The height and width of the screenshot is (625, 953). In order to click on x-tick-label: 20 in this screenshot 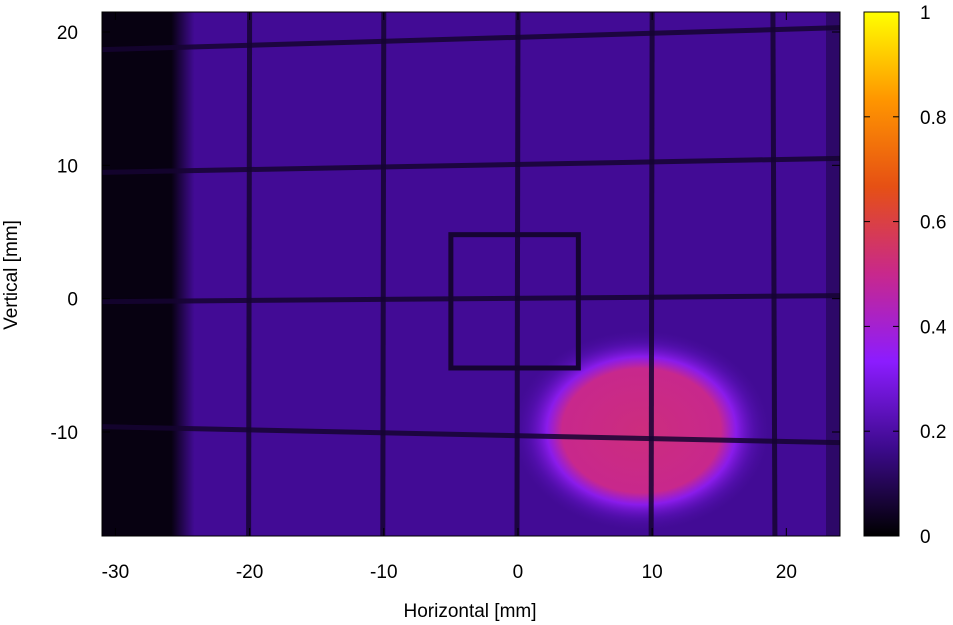, I will do `click(786, 572)`.